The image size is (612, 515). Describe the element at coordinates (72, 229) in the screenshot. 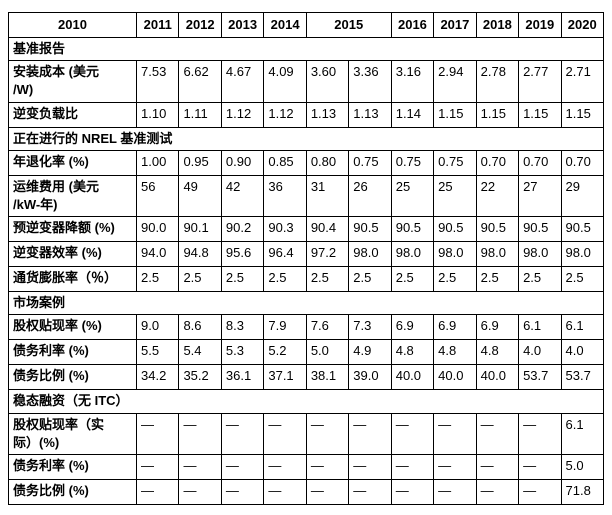

I see `row-label: 预逆变器降额 (%)` at that location.